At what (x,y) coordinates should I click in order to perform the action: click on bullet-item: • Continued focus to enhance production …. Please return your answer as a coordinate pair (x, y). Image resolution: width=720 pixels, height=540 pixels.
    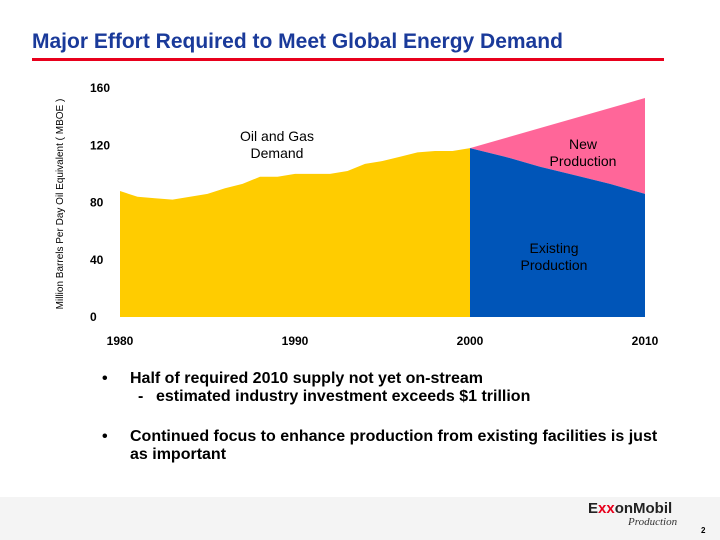
    Looking at the image, I should click on (380, 446).